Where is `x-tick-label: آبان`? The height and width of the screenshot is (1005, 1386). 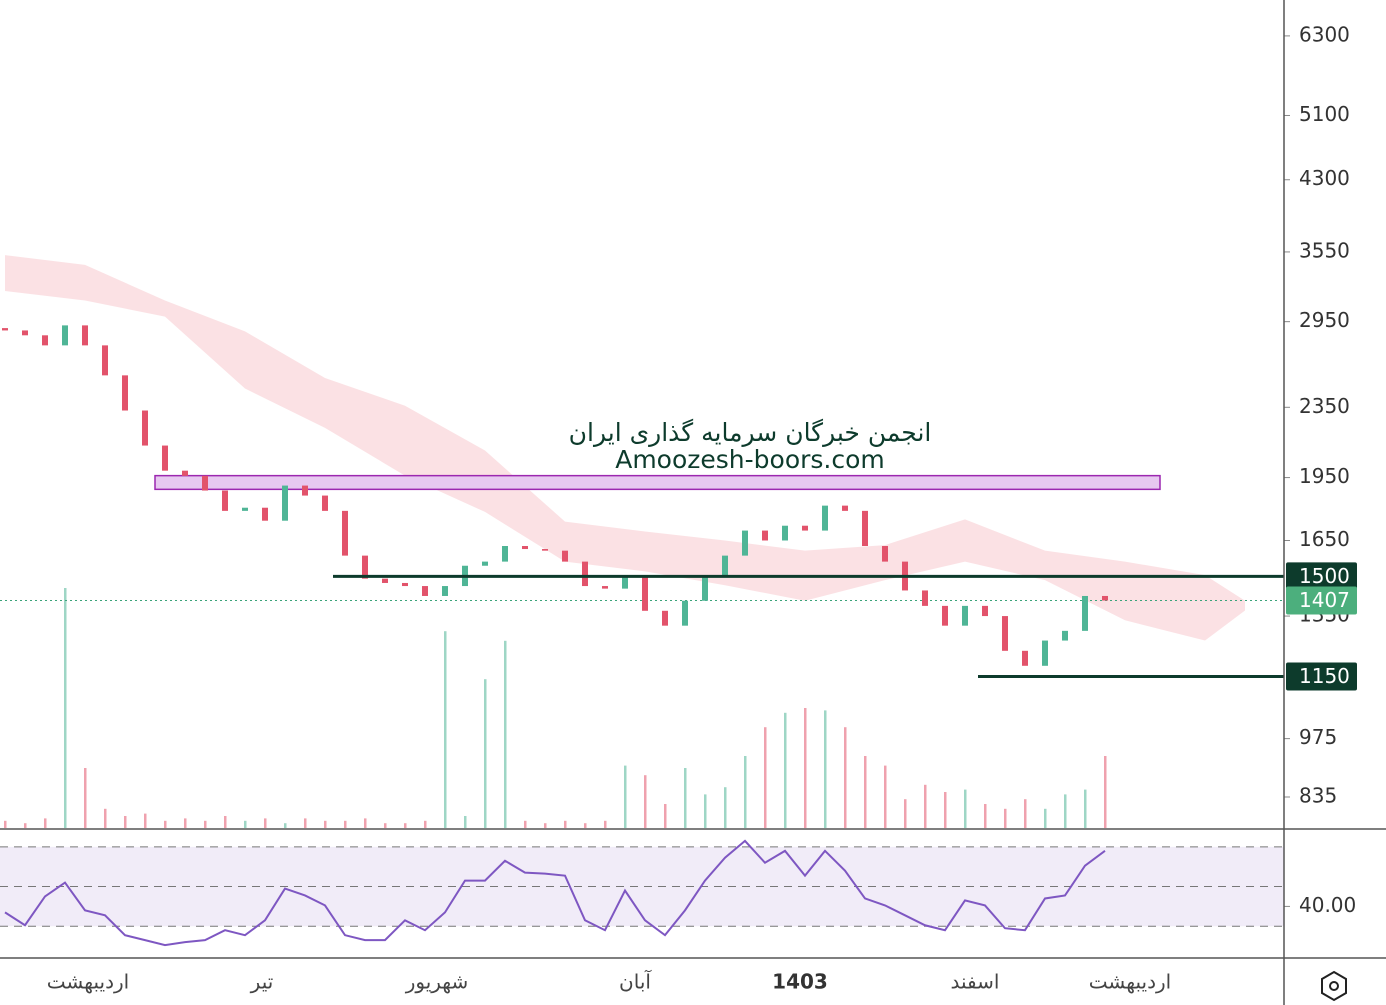 x-tick-label: آبان is located at coordinates (635, 981).